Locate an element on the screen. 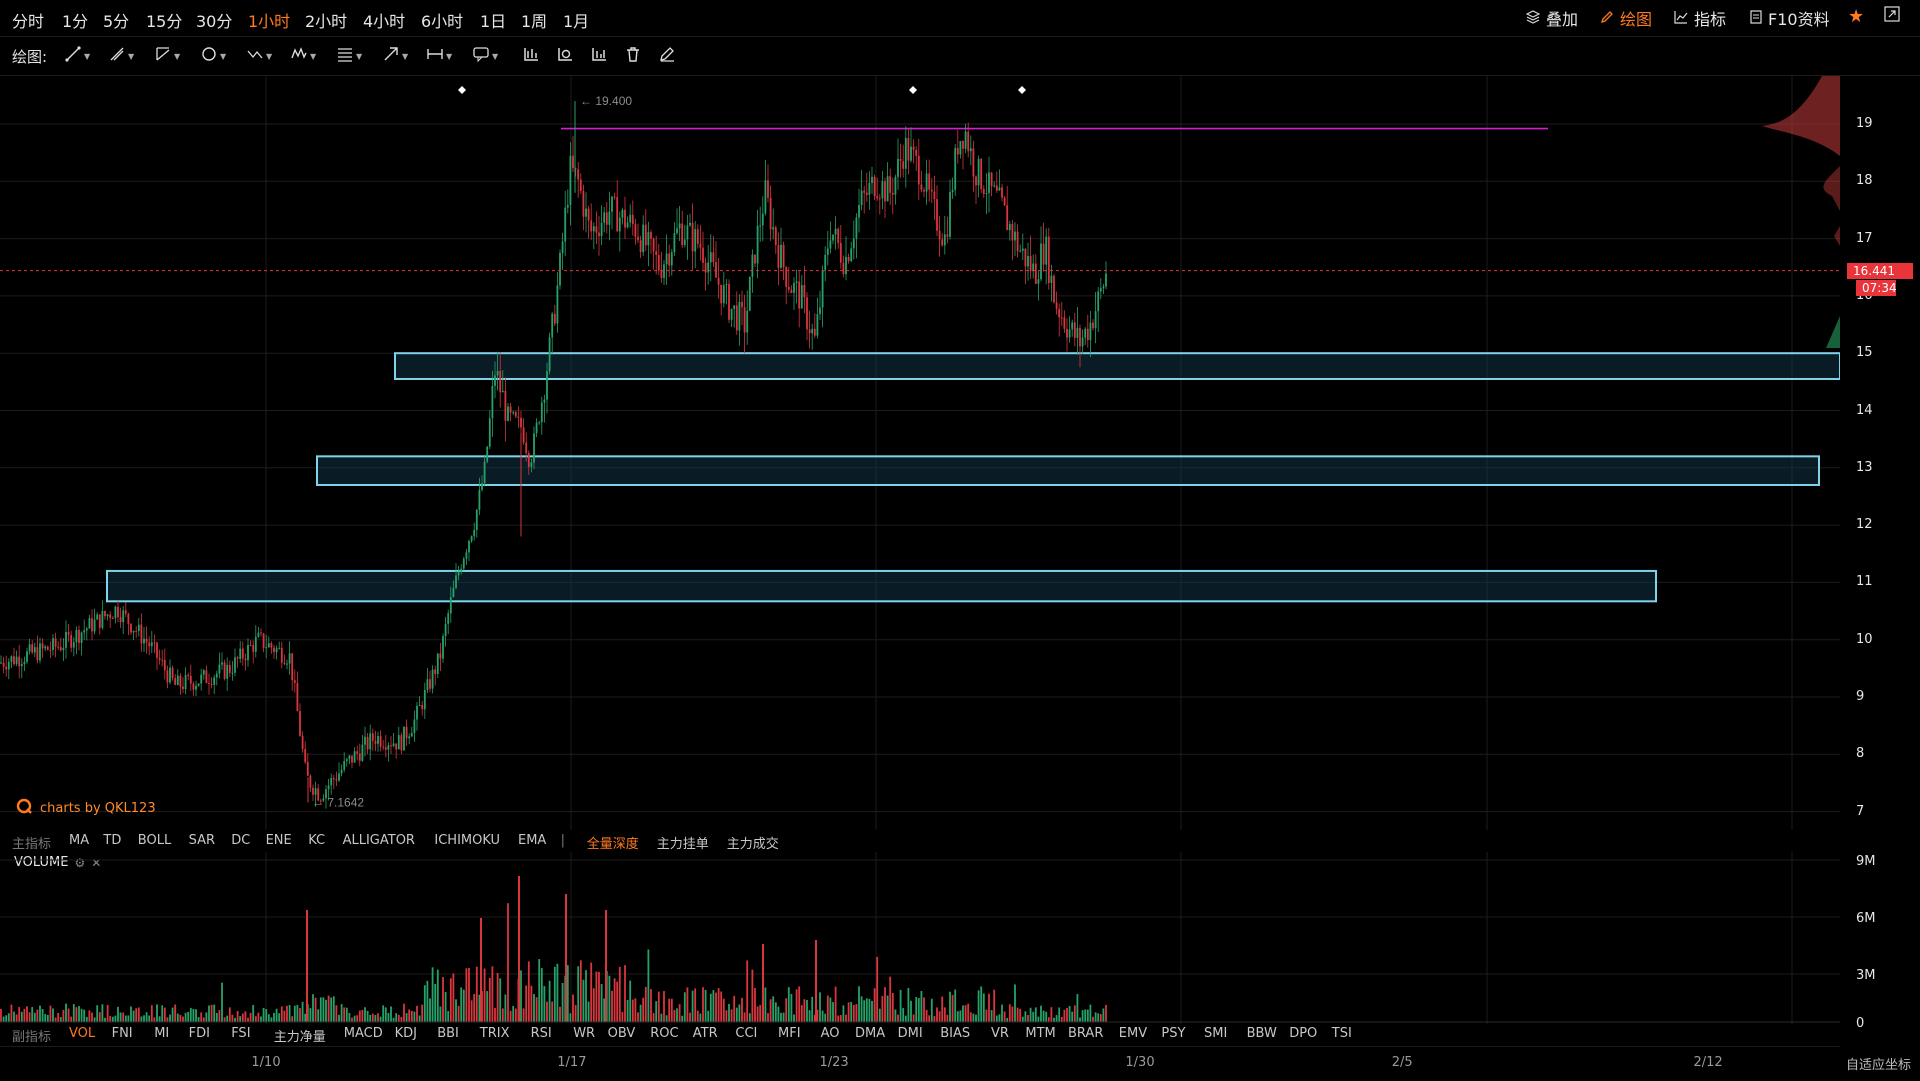 The image size is (1920, 1081). indicator-dc: DC is located at coordinates (241, 840).